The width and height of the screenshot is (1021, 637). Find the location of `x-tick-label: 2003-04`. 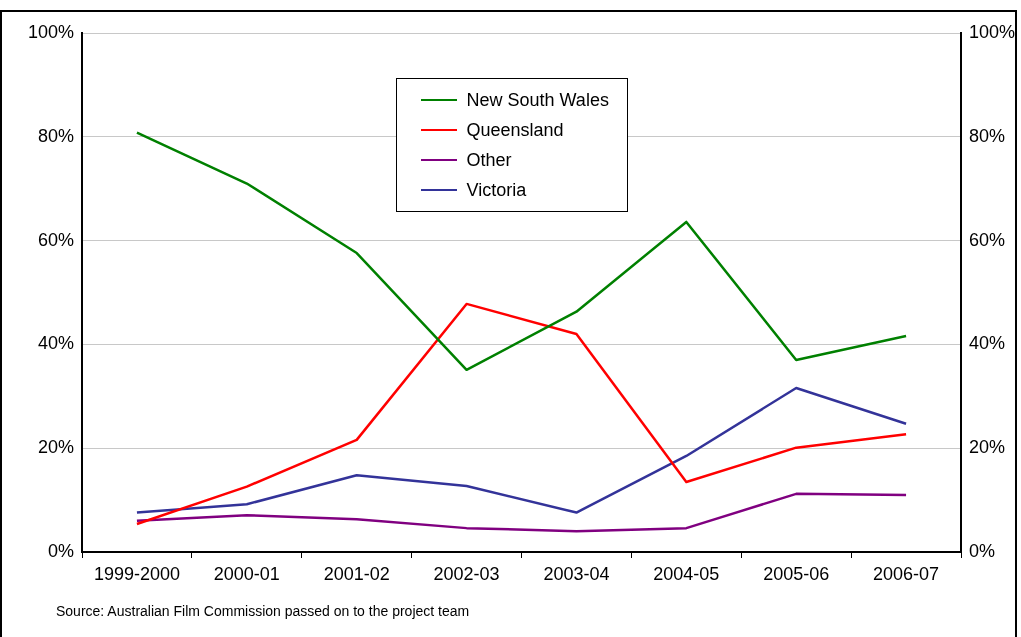

x-tick-label: 2003-04 is located at coordinates (576, 573).